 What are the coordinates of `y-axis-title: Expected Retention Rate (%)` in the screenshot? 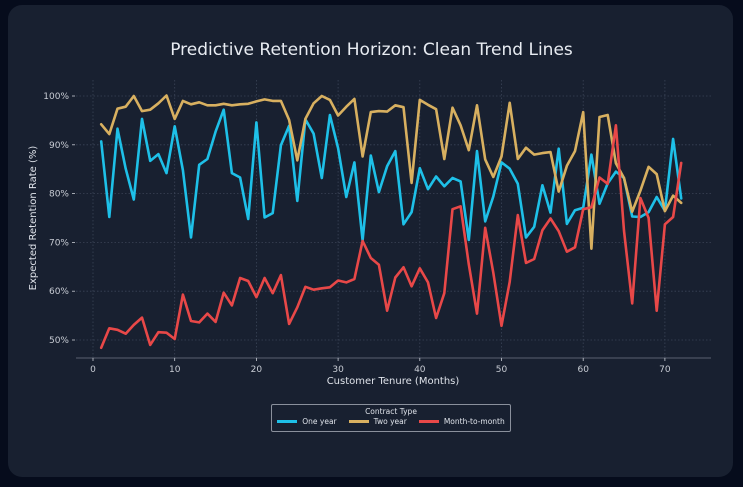 It's located at (33, 218).